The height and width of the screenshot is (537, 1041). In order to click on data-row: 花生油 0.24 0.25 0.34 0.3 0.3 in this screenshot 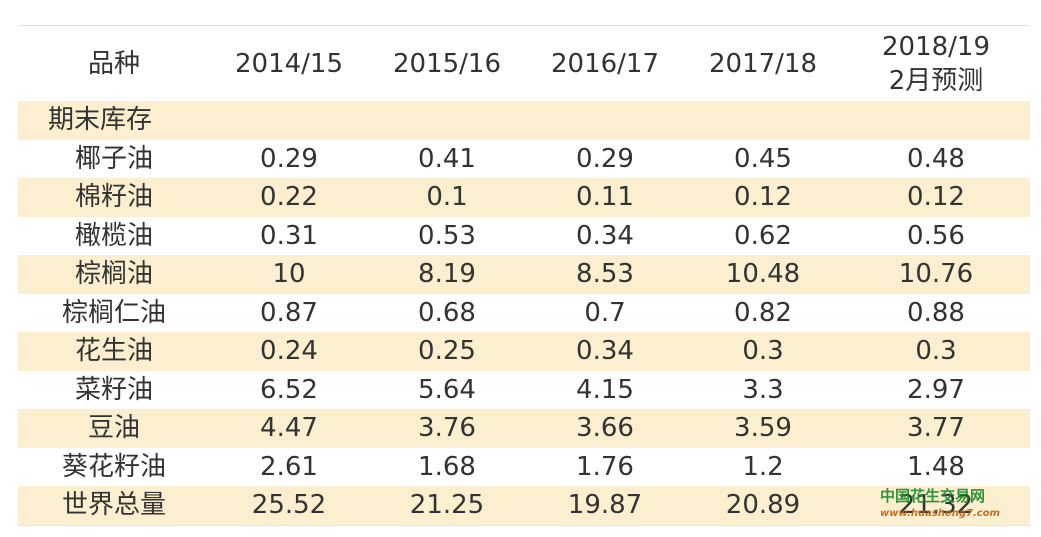, I will do `click(524, 351)`.